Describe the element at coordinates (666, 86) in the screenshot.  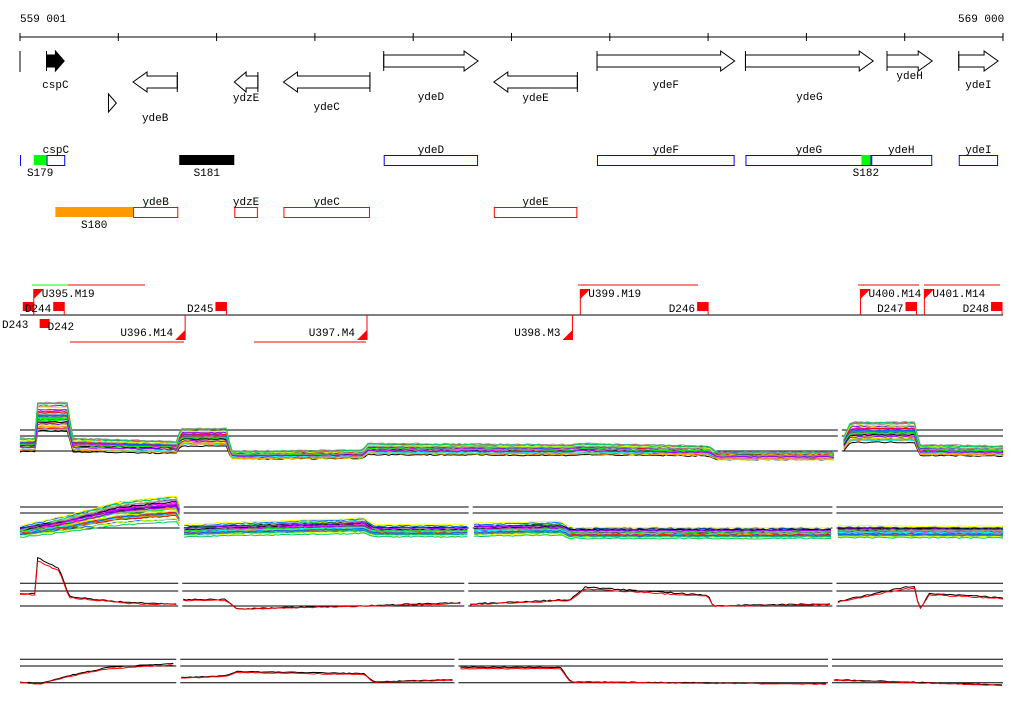
I see `gene-label: ydeF` at that location.